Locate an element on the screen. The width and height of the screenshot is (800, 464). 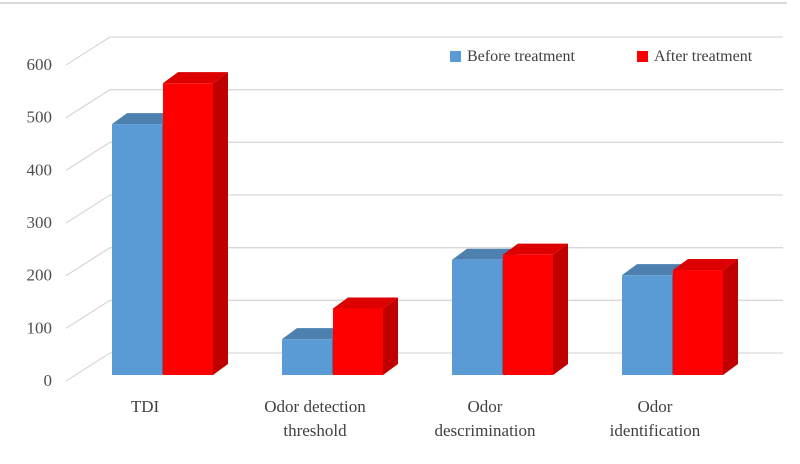
bar-before-cat3 is located at coordinates (647, 325).